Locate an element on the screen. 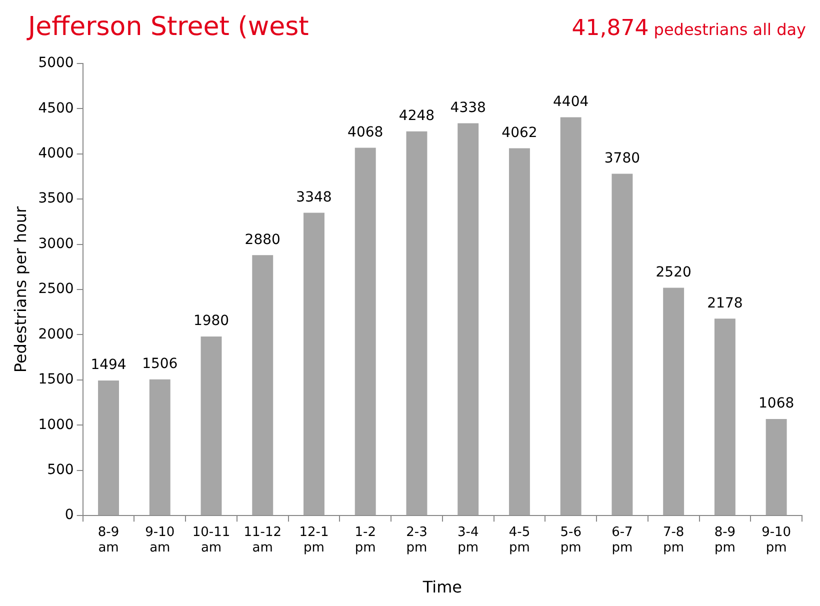 This screenshot has height=606, width=820. data-label: 1506 is located at coordinates (160, 364).